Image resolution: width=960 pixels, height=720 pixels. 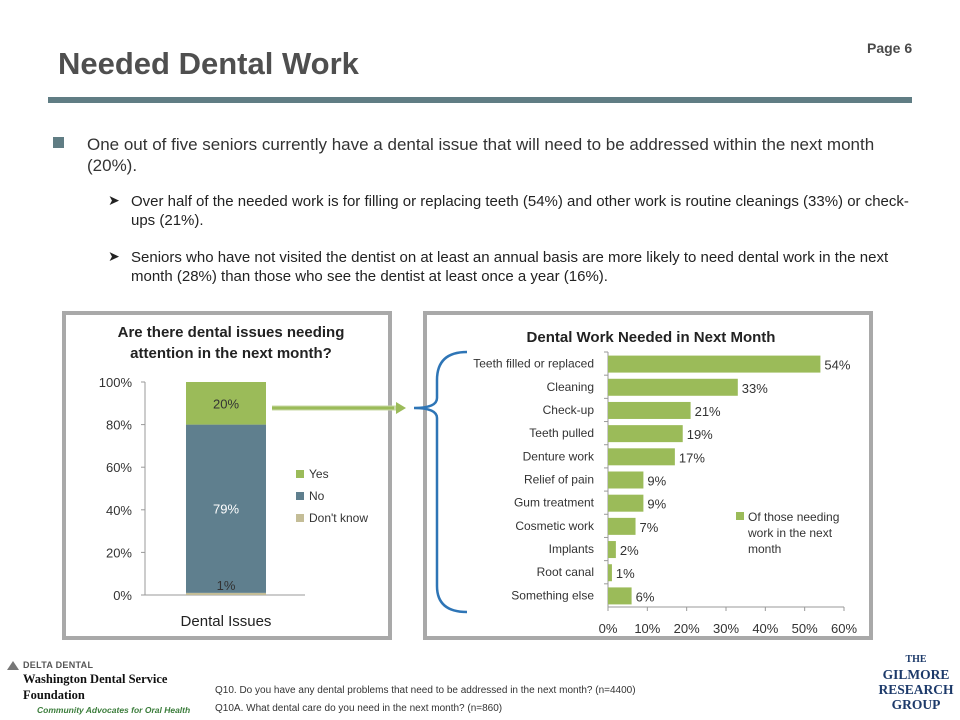 What do you see at coordinates (231, 332) in the screenshot?
I see `chart-title: Are there dental issues needing` at bounding box center [231, 332].